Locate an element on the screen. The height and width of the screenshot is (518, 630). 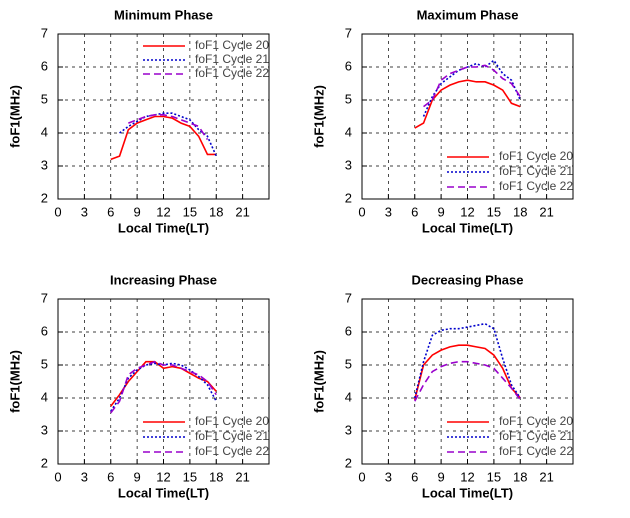
chart-title: Maximum Phase is located at coordinates (468, 14).